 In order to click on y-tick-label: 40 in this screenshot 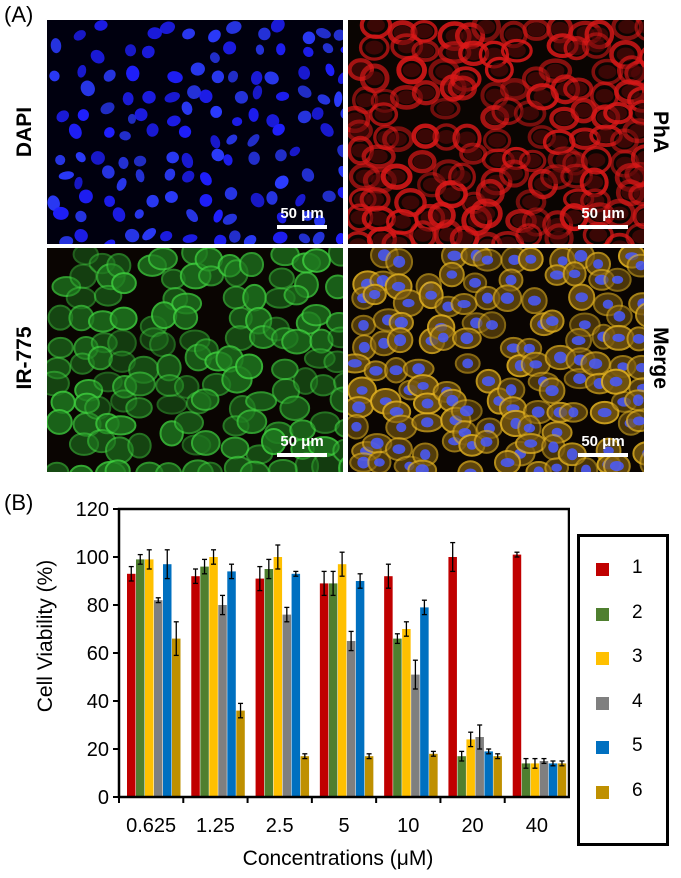, I will do `click(98, 702)`.